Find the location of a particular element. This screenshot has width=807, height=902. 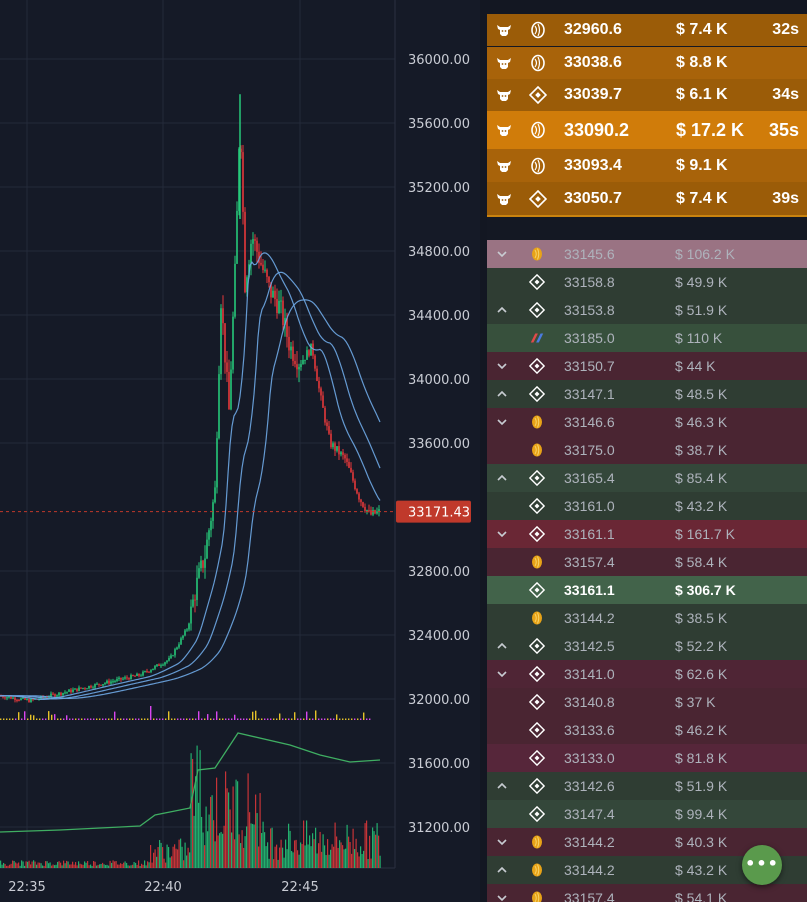

large-trade-row: 33093.4 $ 9.1 K is located at coordinates (647, 165).